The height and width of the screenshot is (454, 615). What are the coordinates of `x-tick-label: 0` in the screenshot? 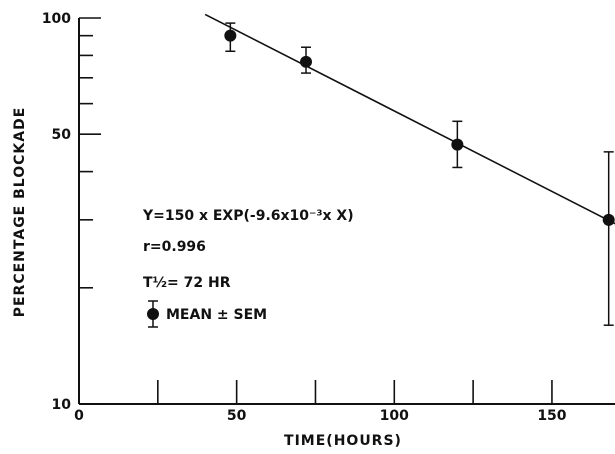 It's located at (79, 416).